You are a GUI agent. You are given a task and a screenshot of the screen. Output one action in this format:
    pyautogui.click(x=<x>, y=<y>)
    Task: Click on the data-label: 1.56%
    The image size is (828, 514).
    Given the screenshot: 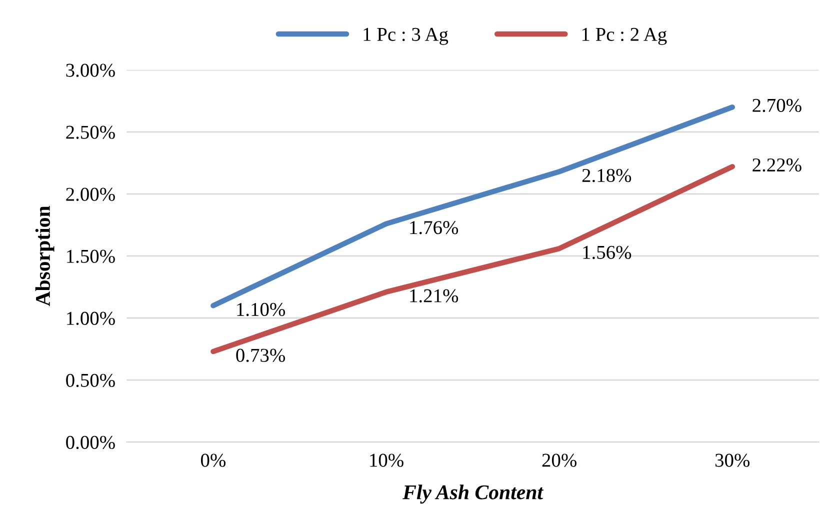 What is the action you would take?
    pyautogui.click(x=607, y=253)
    